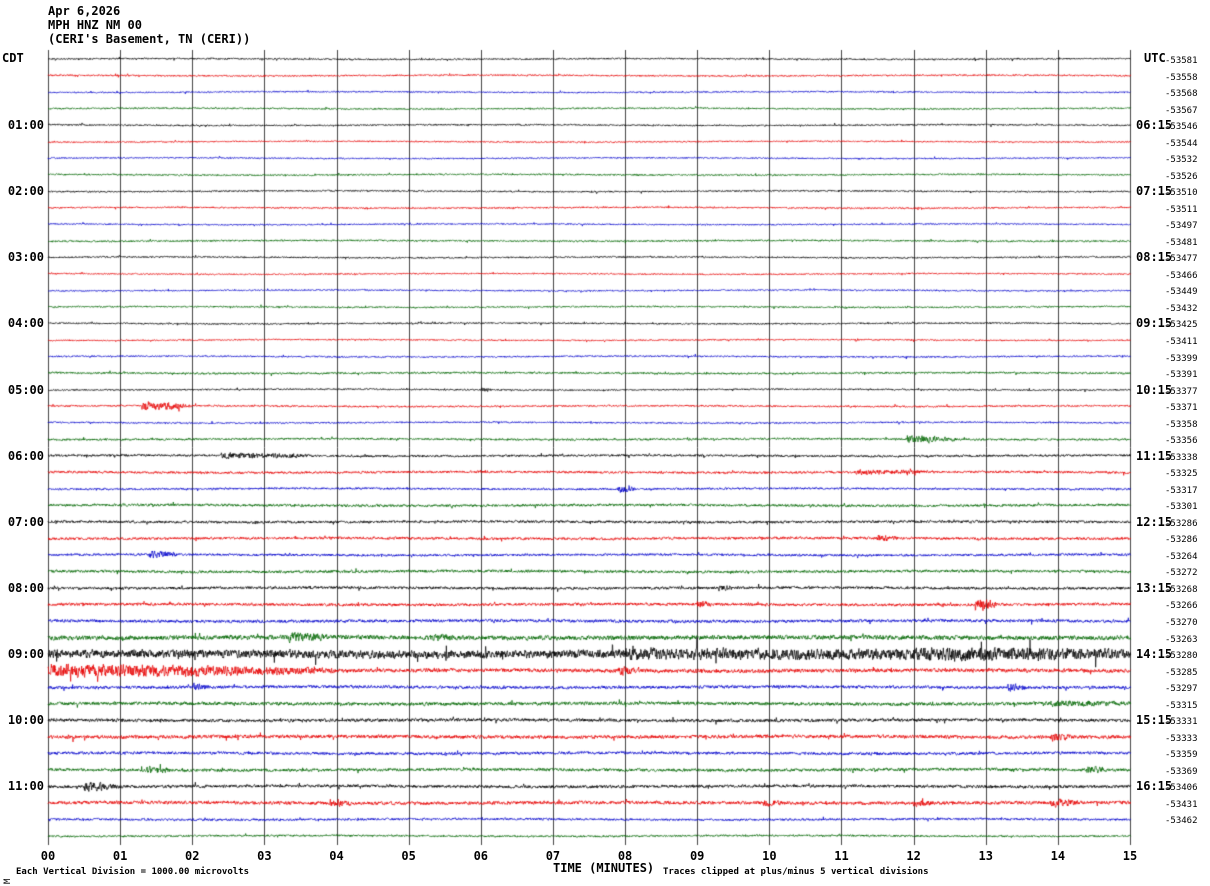  I want to click on trace-offset-label: -53567, so click(1181, 110).